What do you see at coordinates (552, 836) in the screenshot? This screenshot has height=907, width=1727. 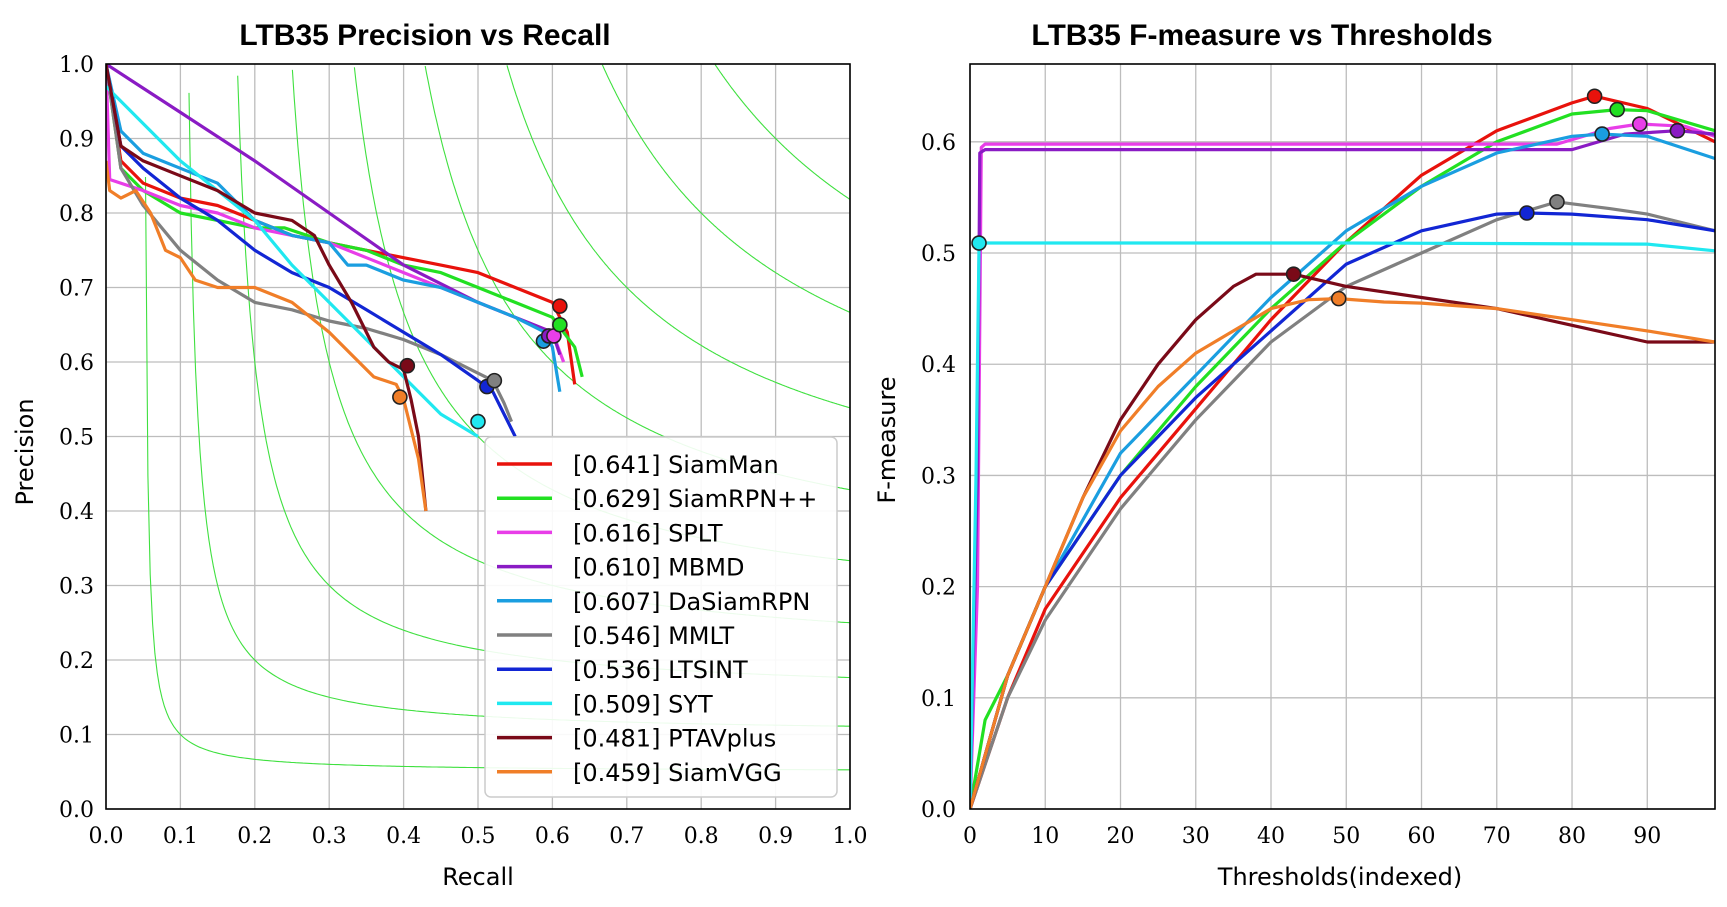 I see `x-tick-label: 0.6` at bounding box center [552, 836].